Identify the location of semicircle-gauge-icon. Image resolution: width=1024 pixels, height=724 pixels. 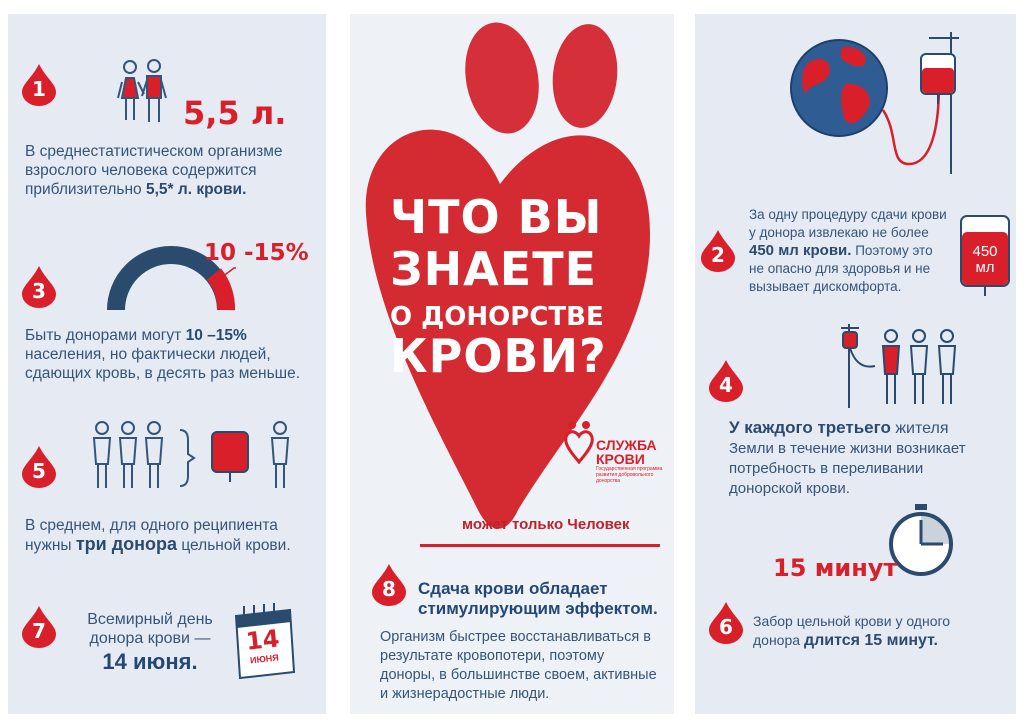
(171, 278).